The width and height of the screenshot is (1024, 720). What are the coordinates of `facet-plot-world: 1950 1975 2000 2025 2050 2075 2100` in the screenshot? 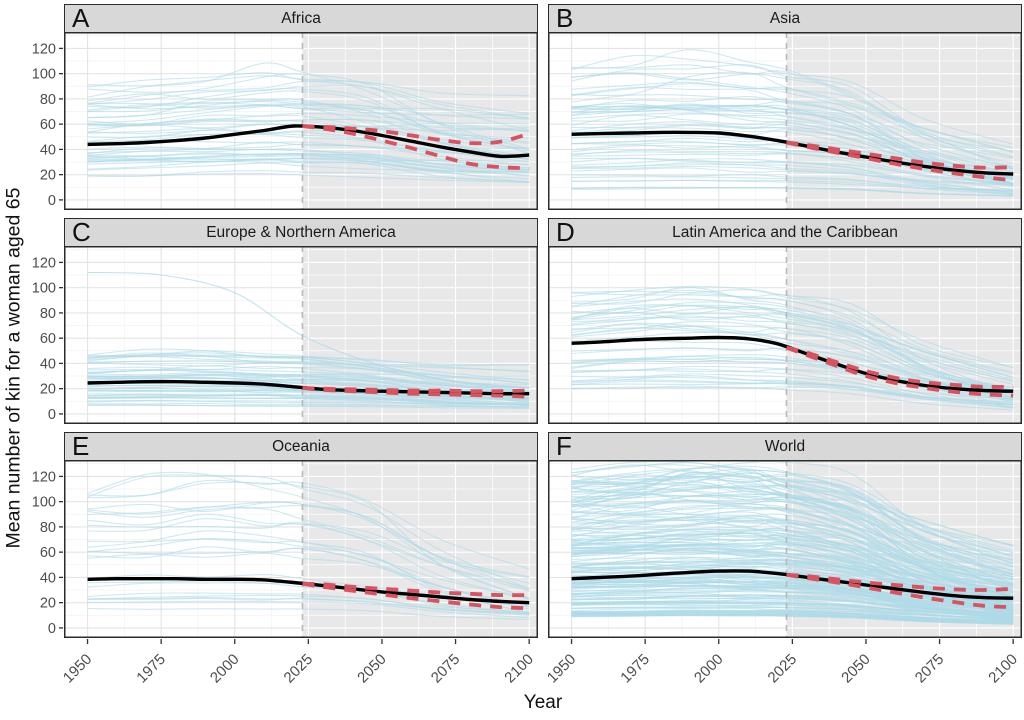 It's located at (783, 573).